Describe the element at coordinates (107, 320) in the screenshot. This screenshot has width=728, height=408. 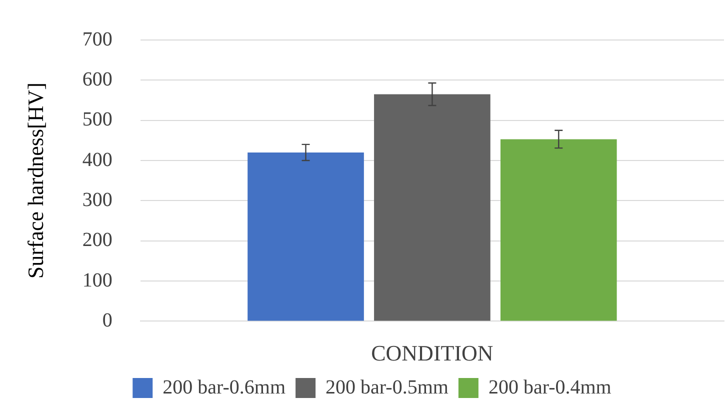
I see `y-tick-label: 0` at that location.